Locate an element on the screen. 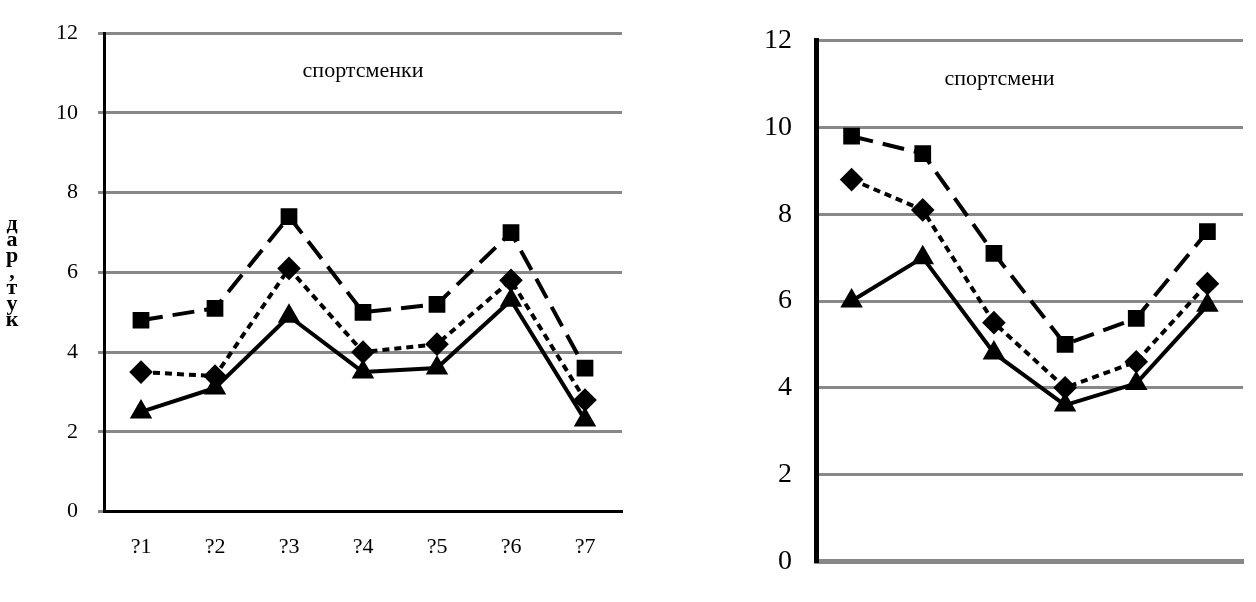 The image size is (1256, 602). y-axis-title: дар,тук is located at coordinates (12, 271).